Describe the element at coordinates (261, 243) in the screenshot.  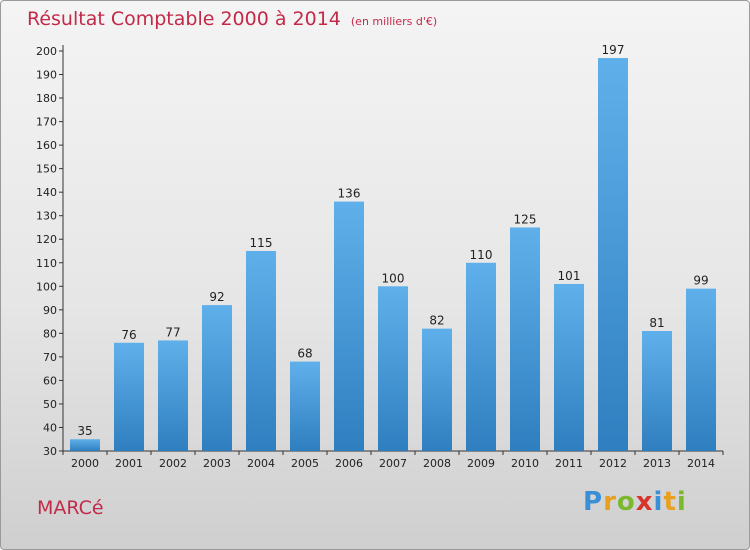
I see `bar-value-label: 115` at that location.